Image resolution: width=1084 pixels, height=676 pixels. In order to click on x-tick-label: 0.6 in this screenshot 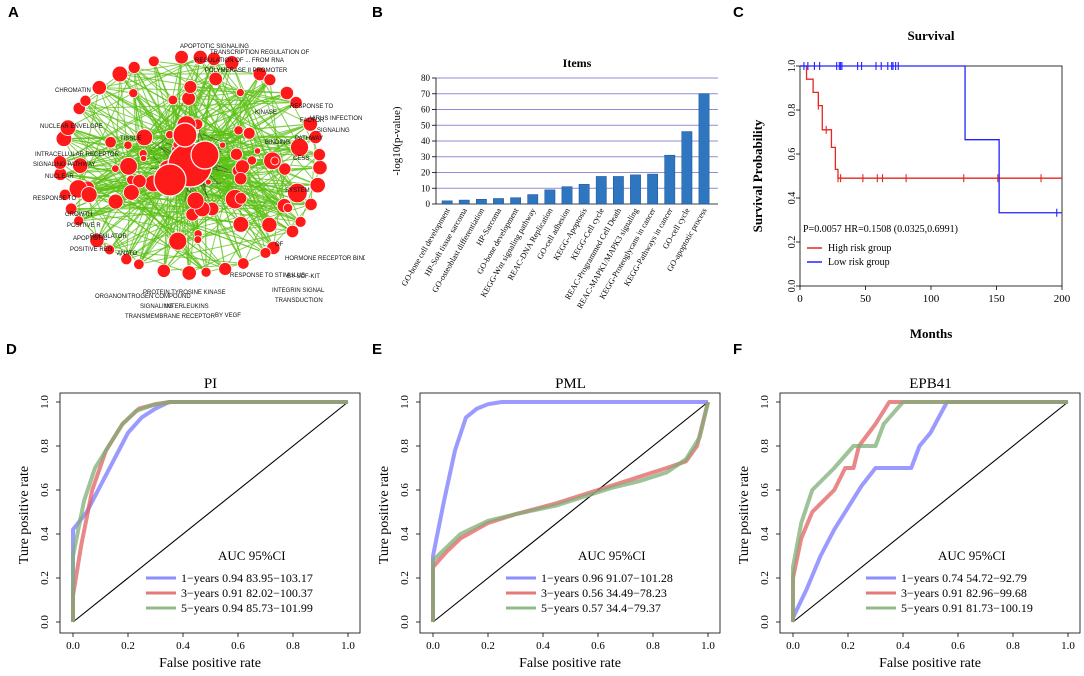, I will do `click(958, 646)`.